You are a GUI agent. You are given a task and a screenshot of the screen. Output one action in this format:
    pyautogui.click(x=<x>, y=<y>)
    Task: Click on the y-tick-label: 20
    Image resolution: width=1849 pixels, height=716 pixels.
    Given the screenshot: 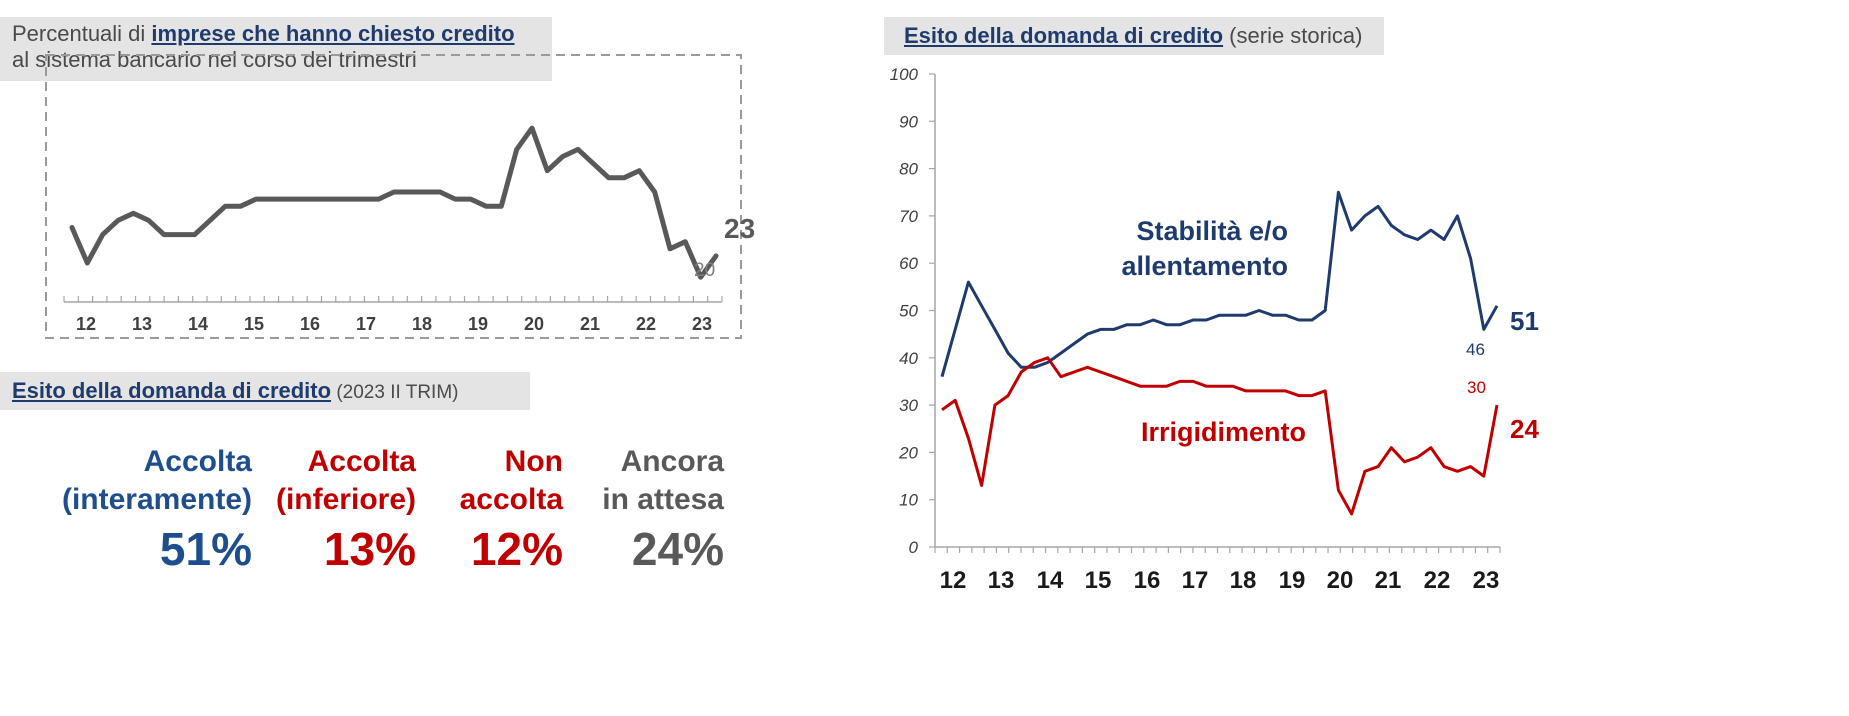 What is the action you would take?
    pyautogui.click(x=908, y=452)
    